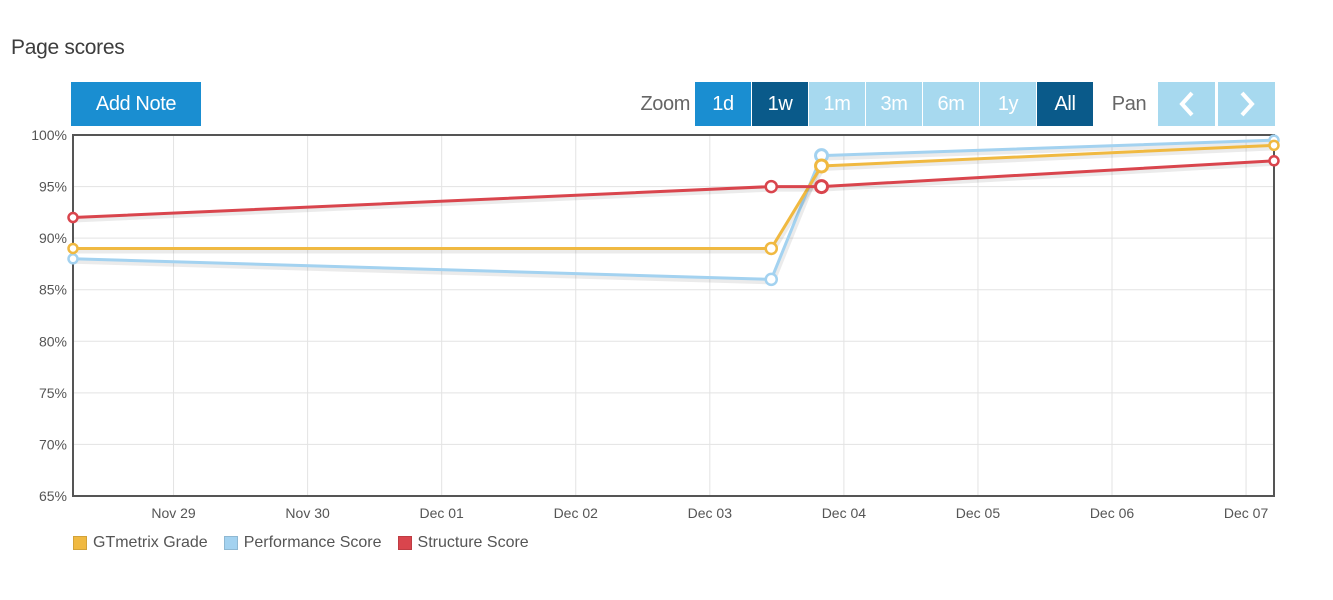  What do you see at coordinates (173, 513) in the screenshot?
I see `x-tick-label: Nov 29` at bounding box center [173, 513].